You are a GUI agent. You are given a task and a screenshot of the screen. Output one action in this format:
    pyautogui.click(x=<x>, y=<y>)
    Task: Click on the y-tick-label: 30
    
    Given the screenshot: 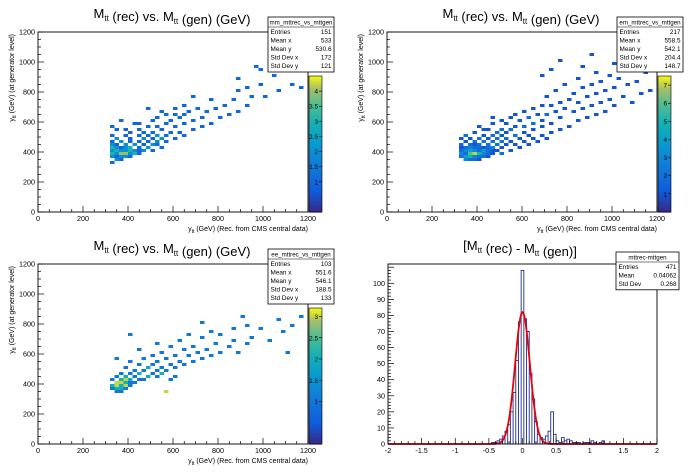 What is the action you would take?
    pyautogui.click(x=381, y=395)
    